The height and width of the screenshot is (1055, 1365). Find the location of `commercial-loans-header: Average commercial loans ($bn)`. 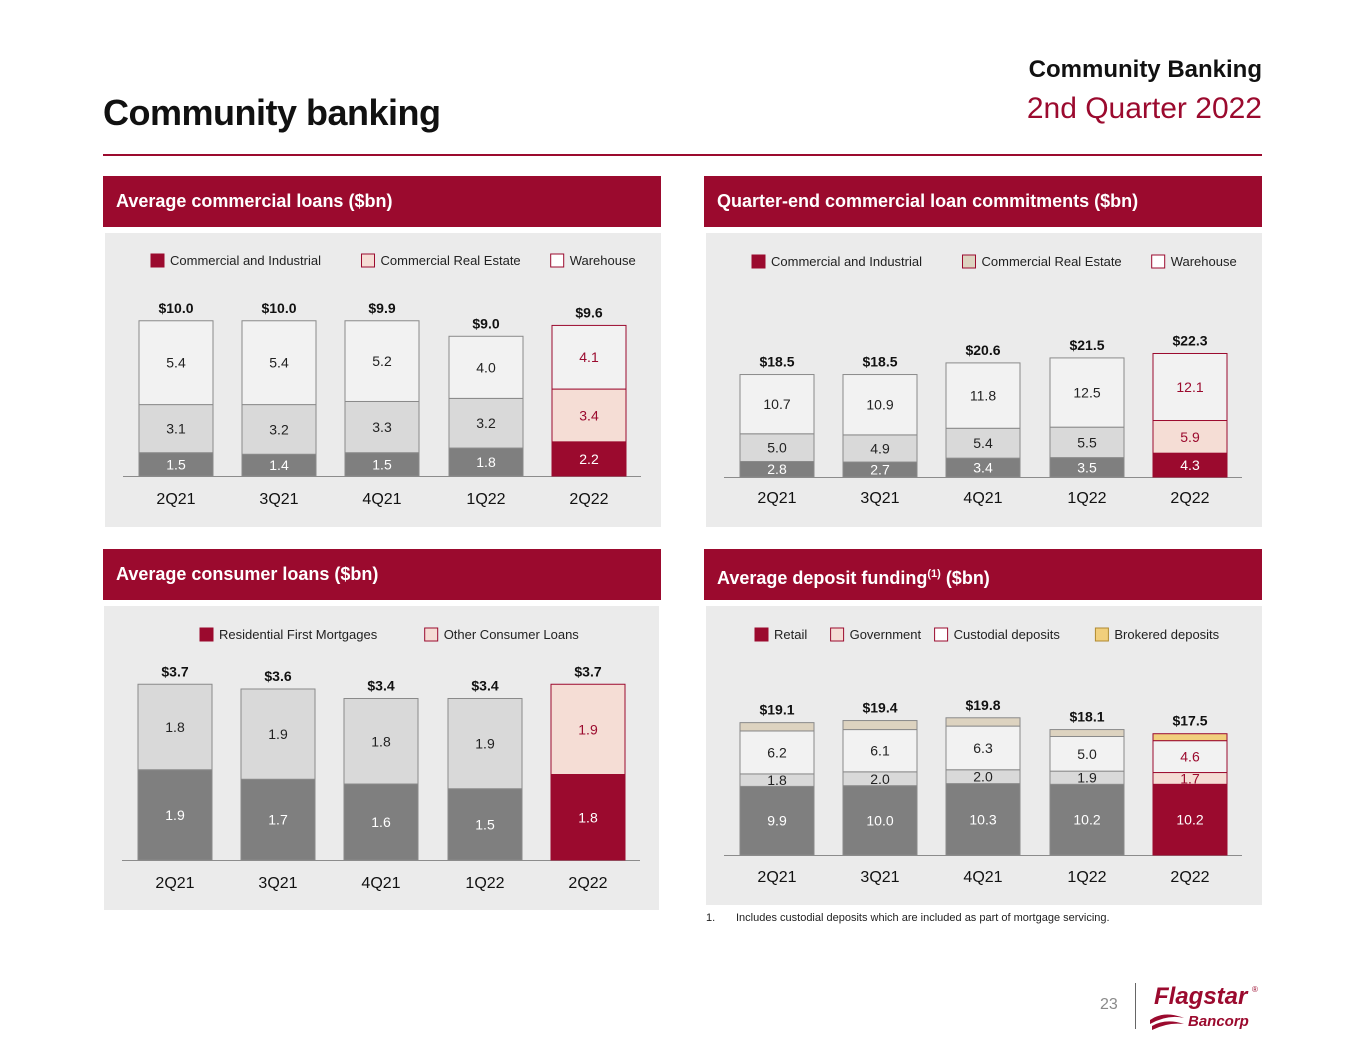

commercial-loans-header: Average commercial loans ($bn) is located at coordinates (382, 201).